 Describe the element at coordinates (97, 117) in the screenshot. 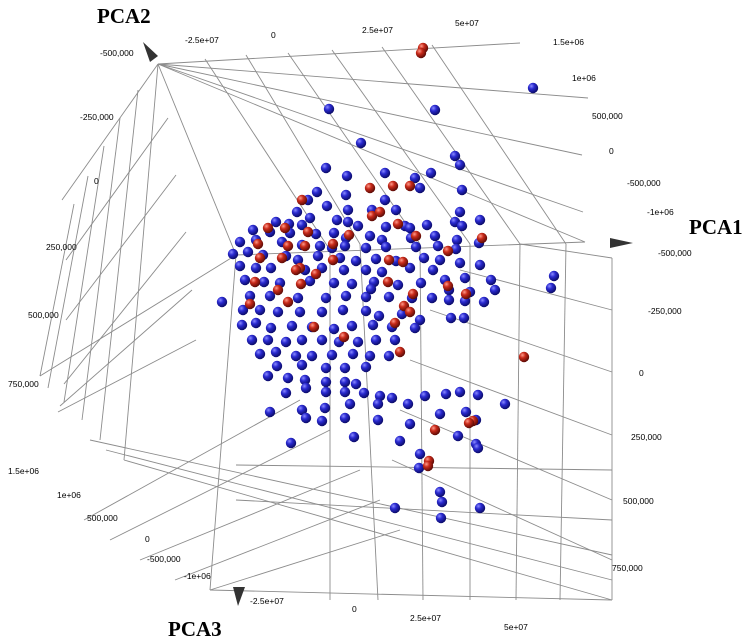

I see `left-tick-label: -250,000` at that location.